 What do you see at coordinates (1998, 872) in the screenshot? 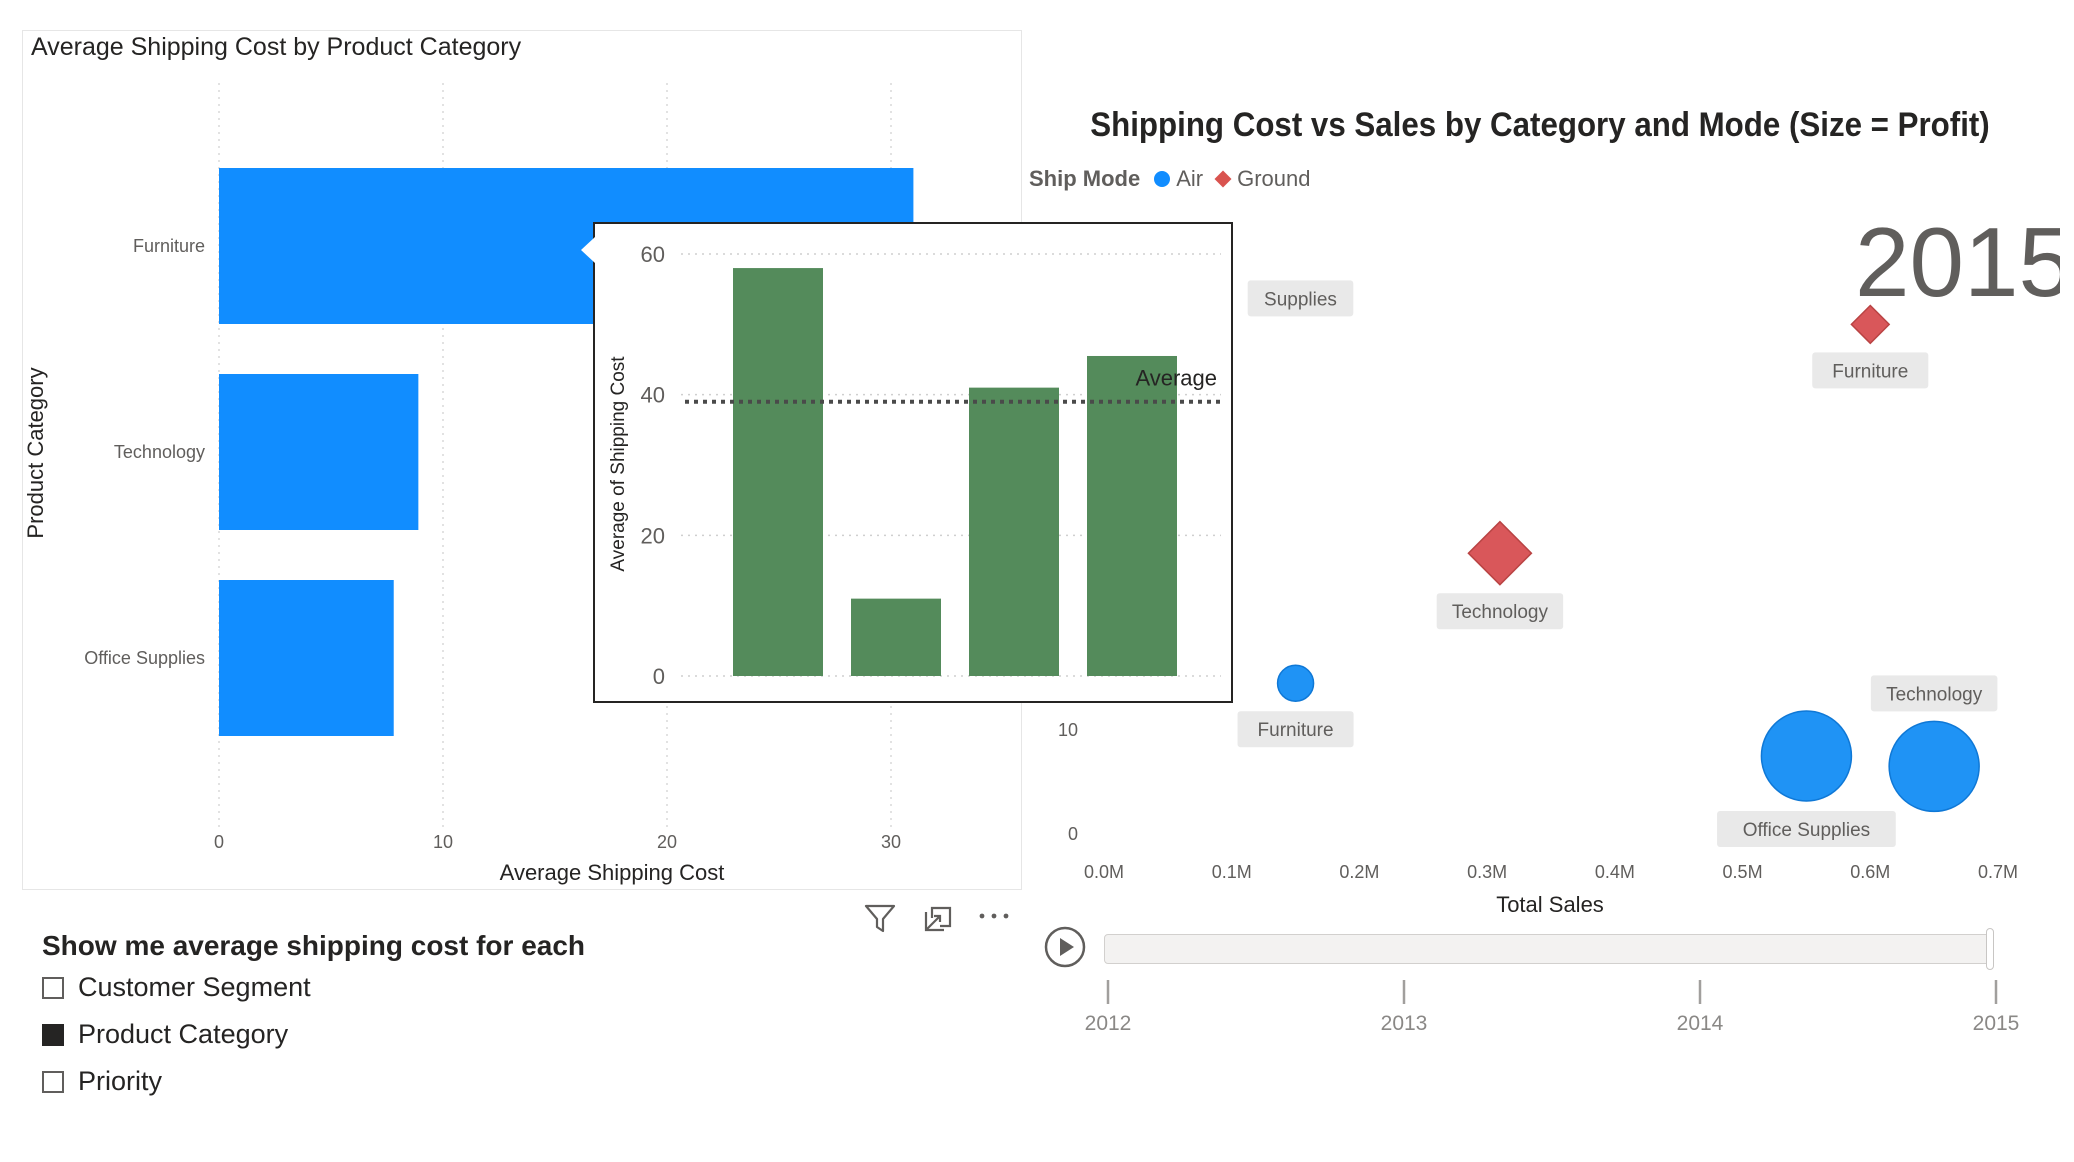
I see `x-tick-label: 0.7M` at bounding box center [1998, 872].